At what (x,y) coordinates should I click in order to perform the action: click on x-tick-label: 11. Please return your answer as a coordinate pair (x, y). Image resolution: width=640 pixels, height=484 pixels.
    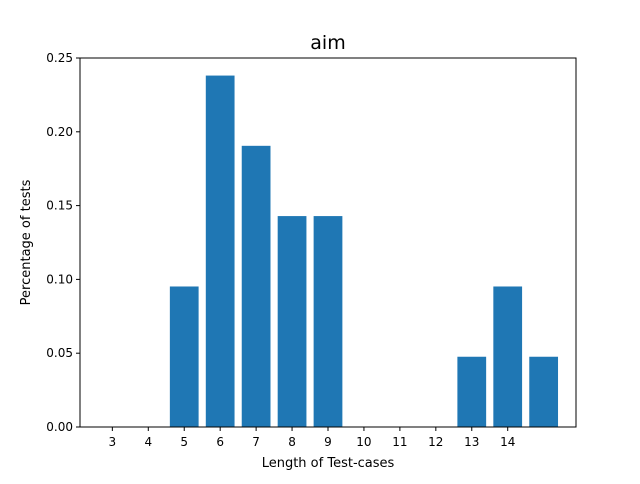
    Looking at the image, I should click on (399, 442).